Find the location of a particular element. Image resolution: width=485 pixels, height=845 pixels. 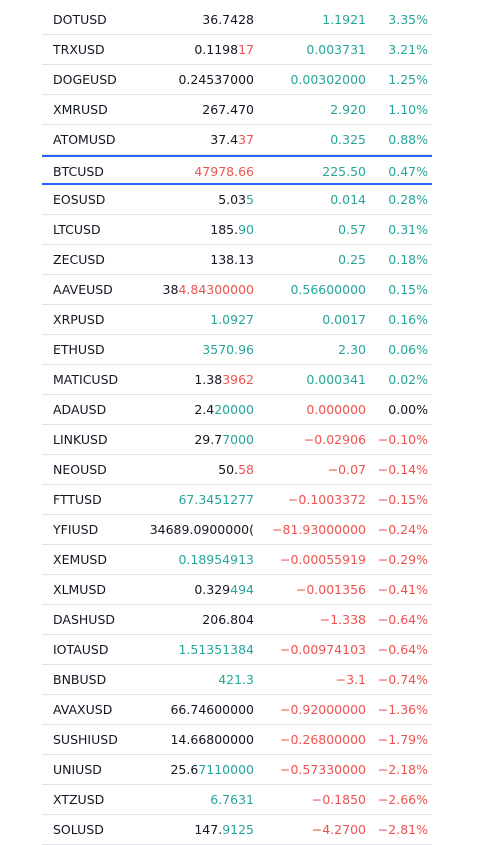

symbol: SUSHIUSD is located at coordinates (85, 739).